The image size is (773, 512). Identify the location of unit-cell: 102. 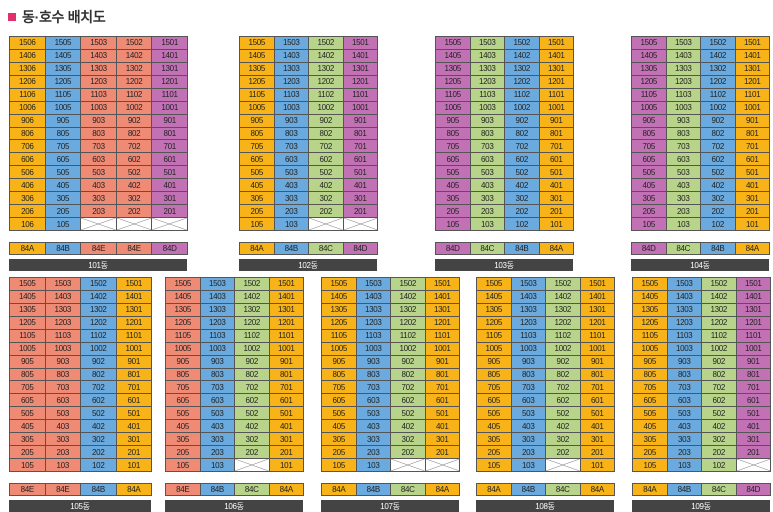
(718, 224).